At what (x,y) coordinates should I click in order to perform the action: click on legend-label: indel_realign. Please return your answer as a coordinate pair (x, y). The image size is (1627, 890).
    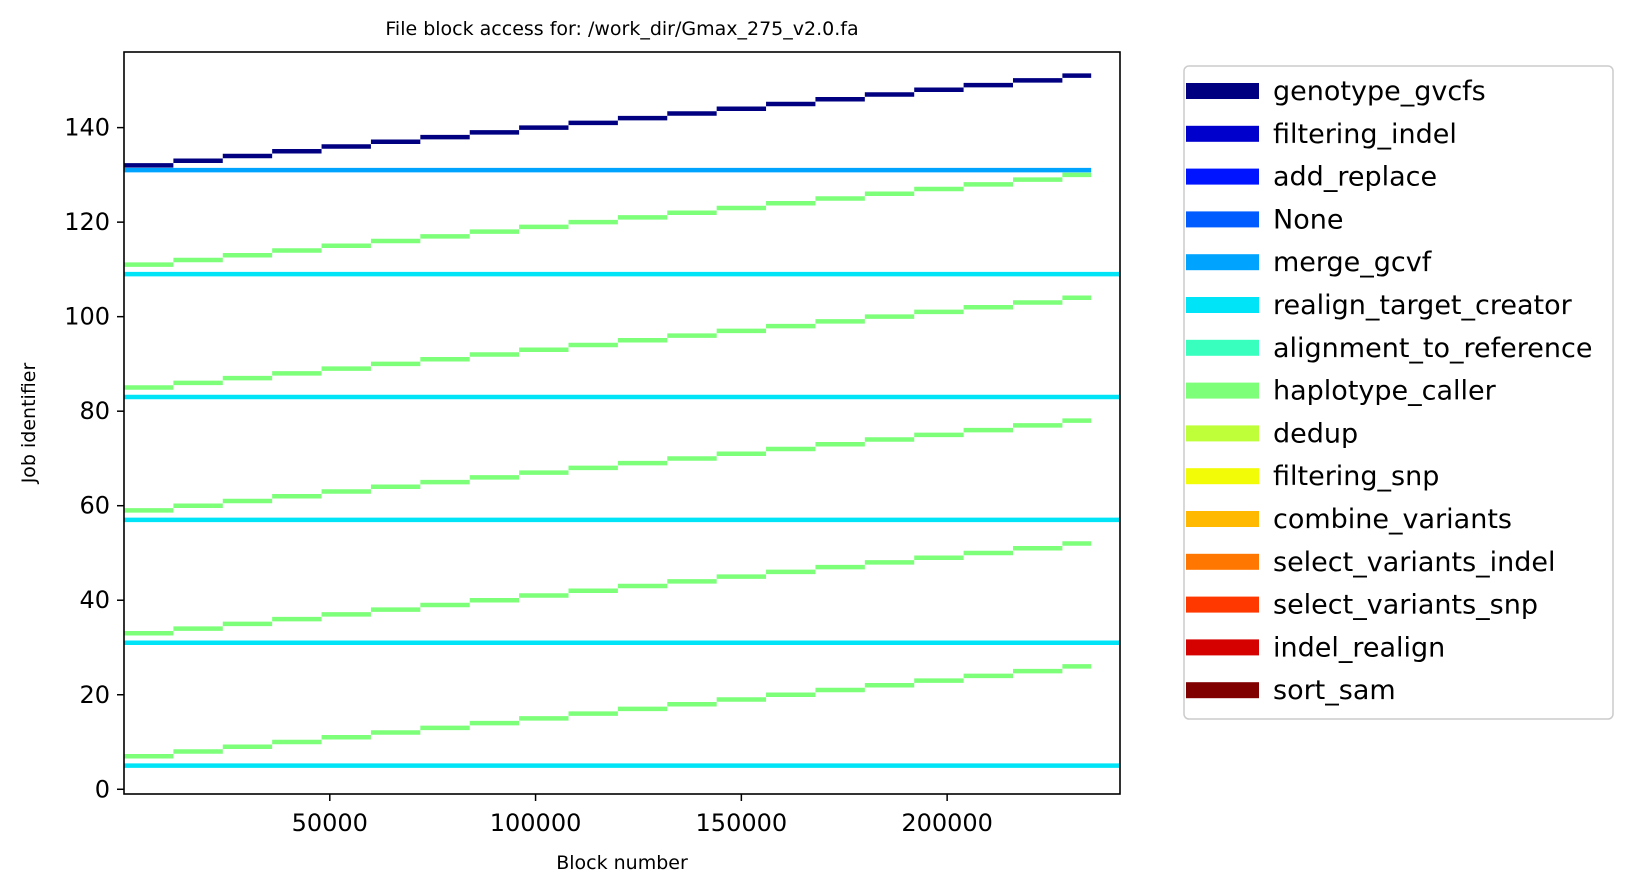
    Looking at the image, I should click on (1359, 647).